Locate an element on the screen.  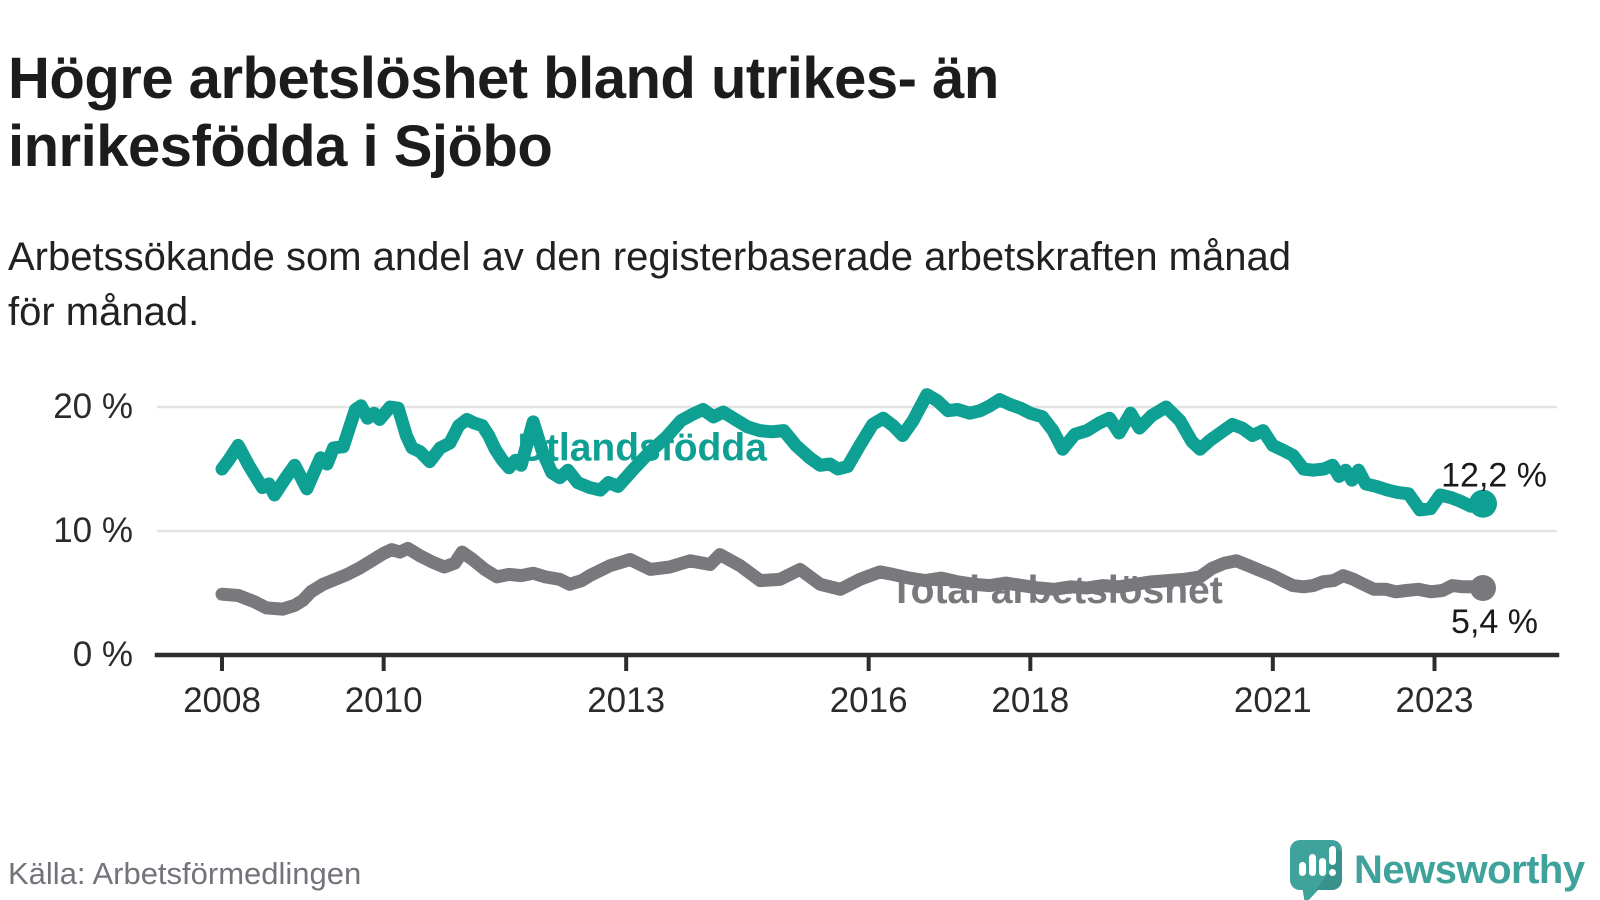
x-axis-label-2016: 2016 is located at coordinates (869, 700).